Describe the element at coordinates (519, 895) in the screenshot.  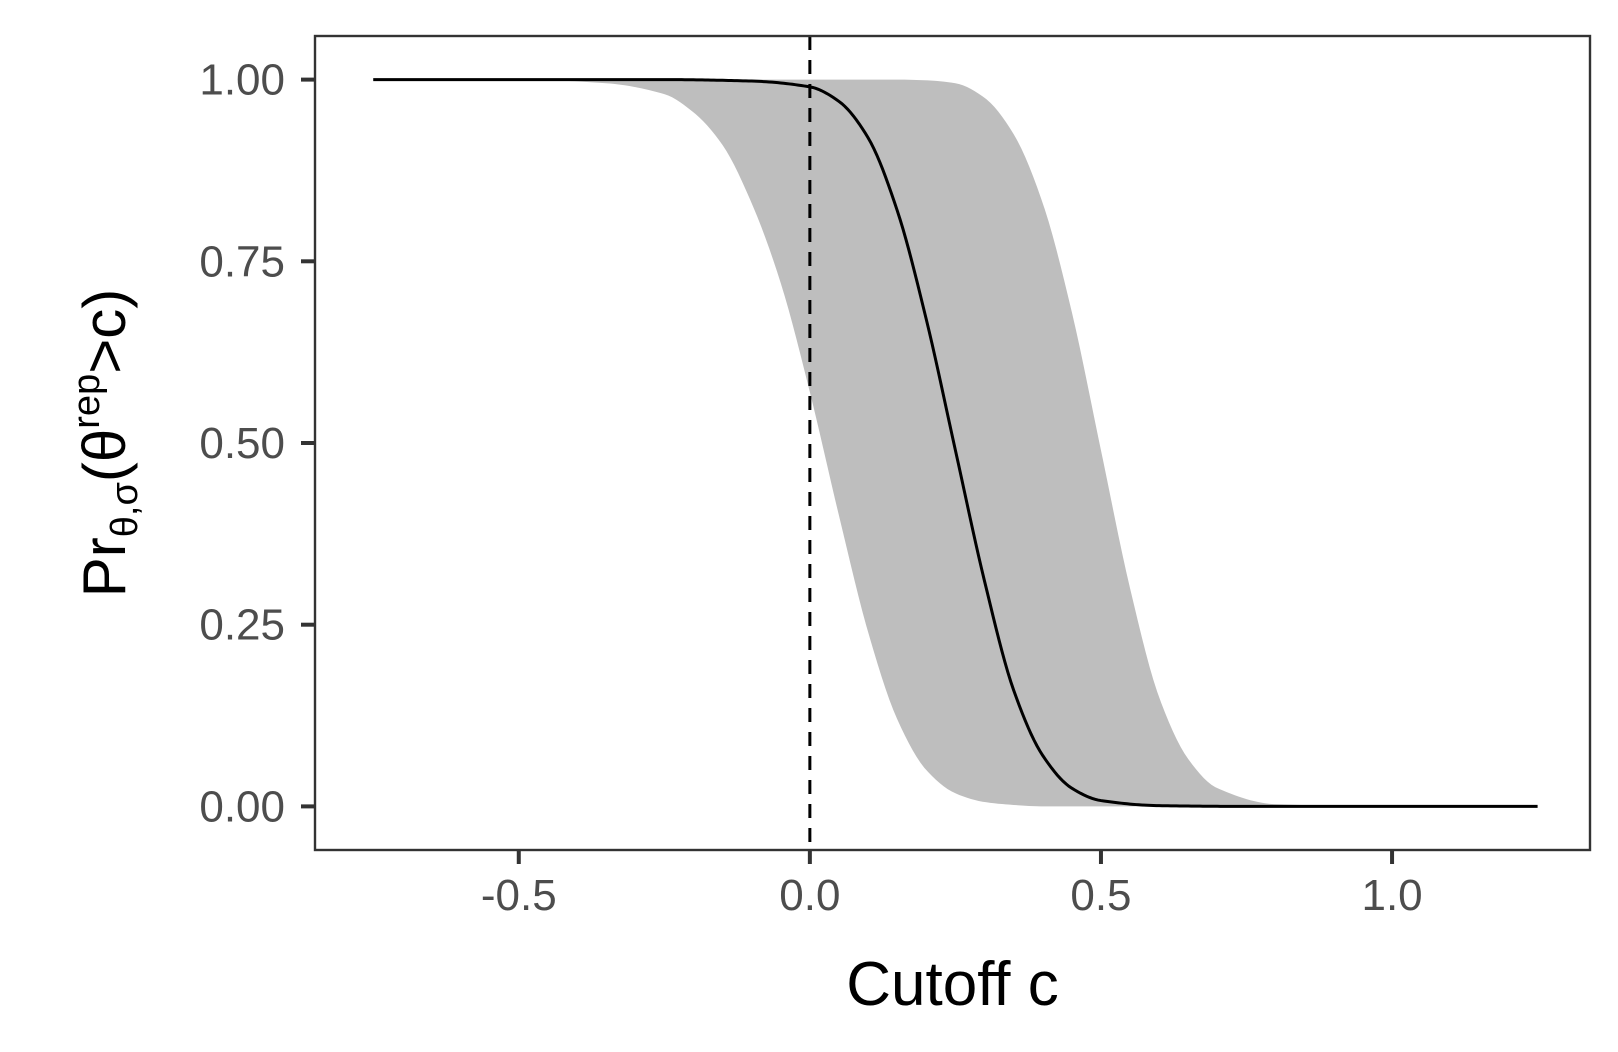
I see `x-tick-label: -0.5` at that location.